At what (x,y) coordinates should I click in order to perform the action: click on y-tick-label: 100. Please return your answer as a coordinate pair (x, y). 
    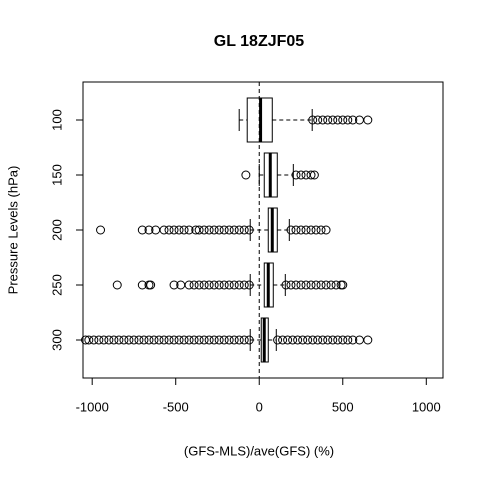
    Looking at the image, I should click on (56, 120).